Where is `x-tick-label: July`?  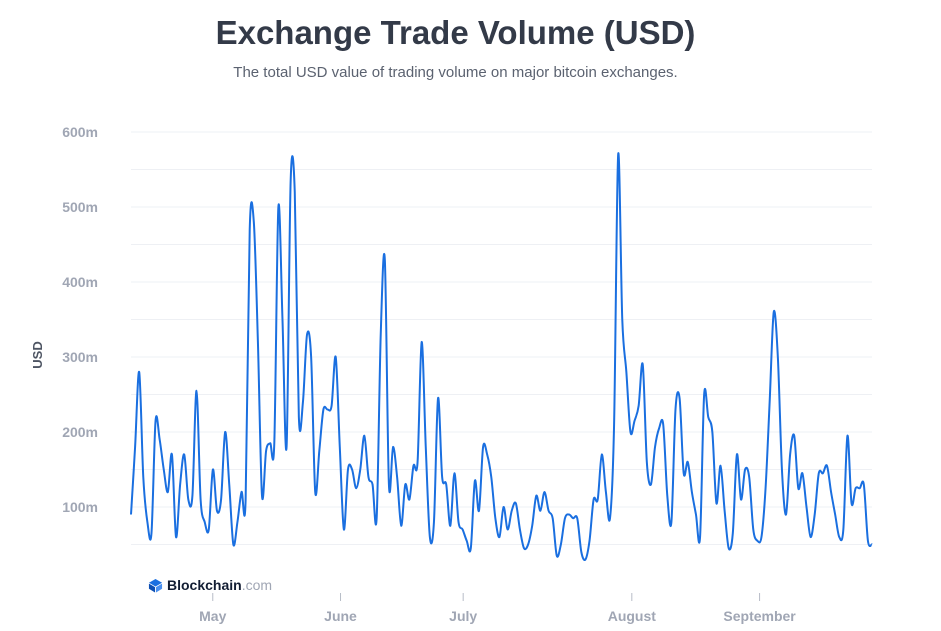 x-tick-label: July is located at coordinates (463, 616).